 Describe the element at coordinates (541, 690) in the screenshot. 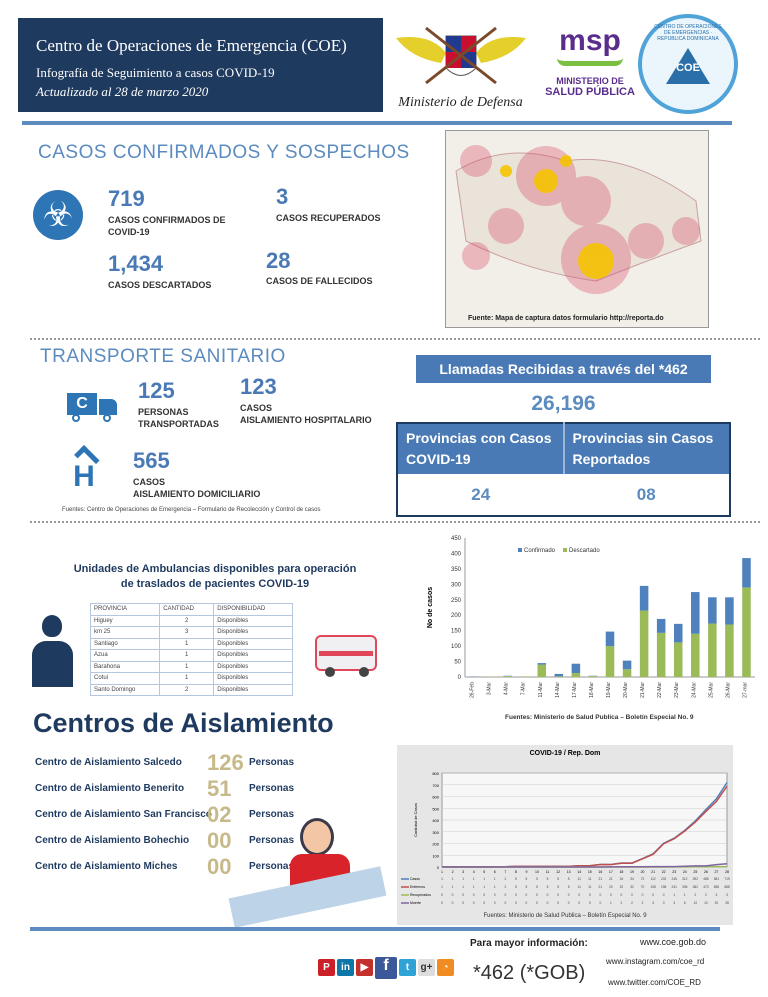

I see `x-tick-label: 11-Mar` at that location.